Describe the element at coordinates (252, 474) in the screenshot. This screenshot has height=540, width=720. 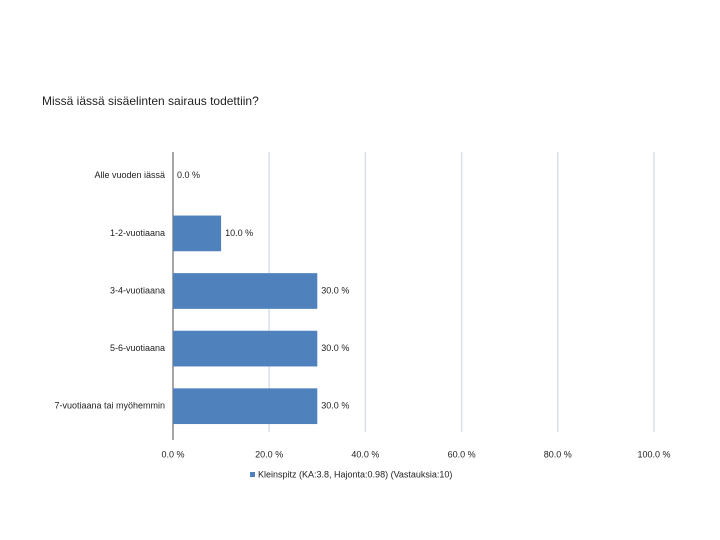
I see `legend-swatch` at that location.